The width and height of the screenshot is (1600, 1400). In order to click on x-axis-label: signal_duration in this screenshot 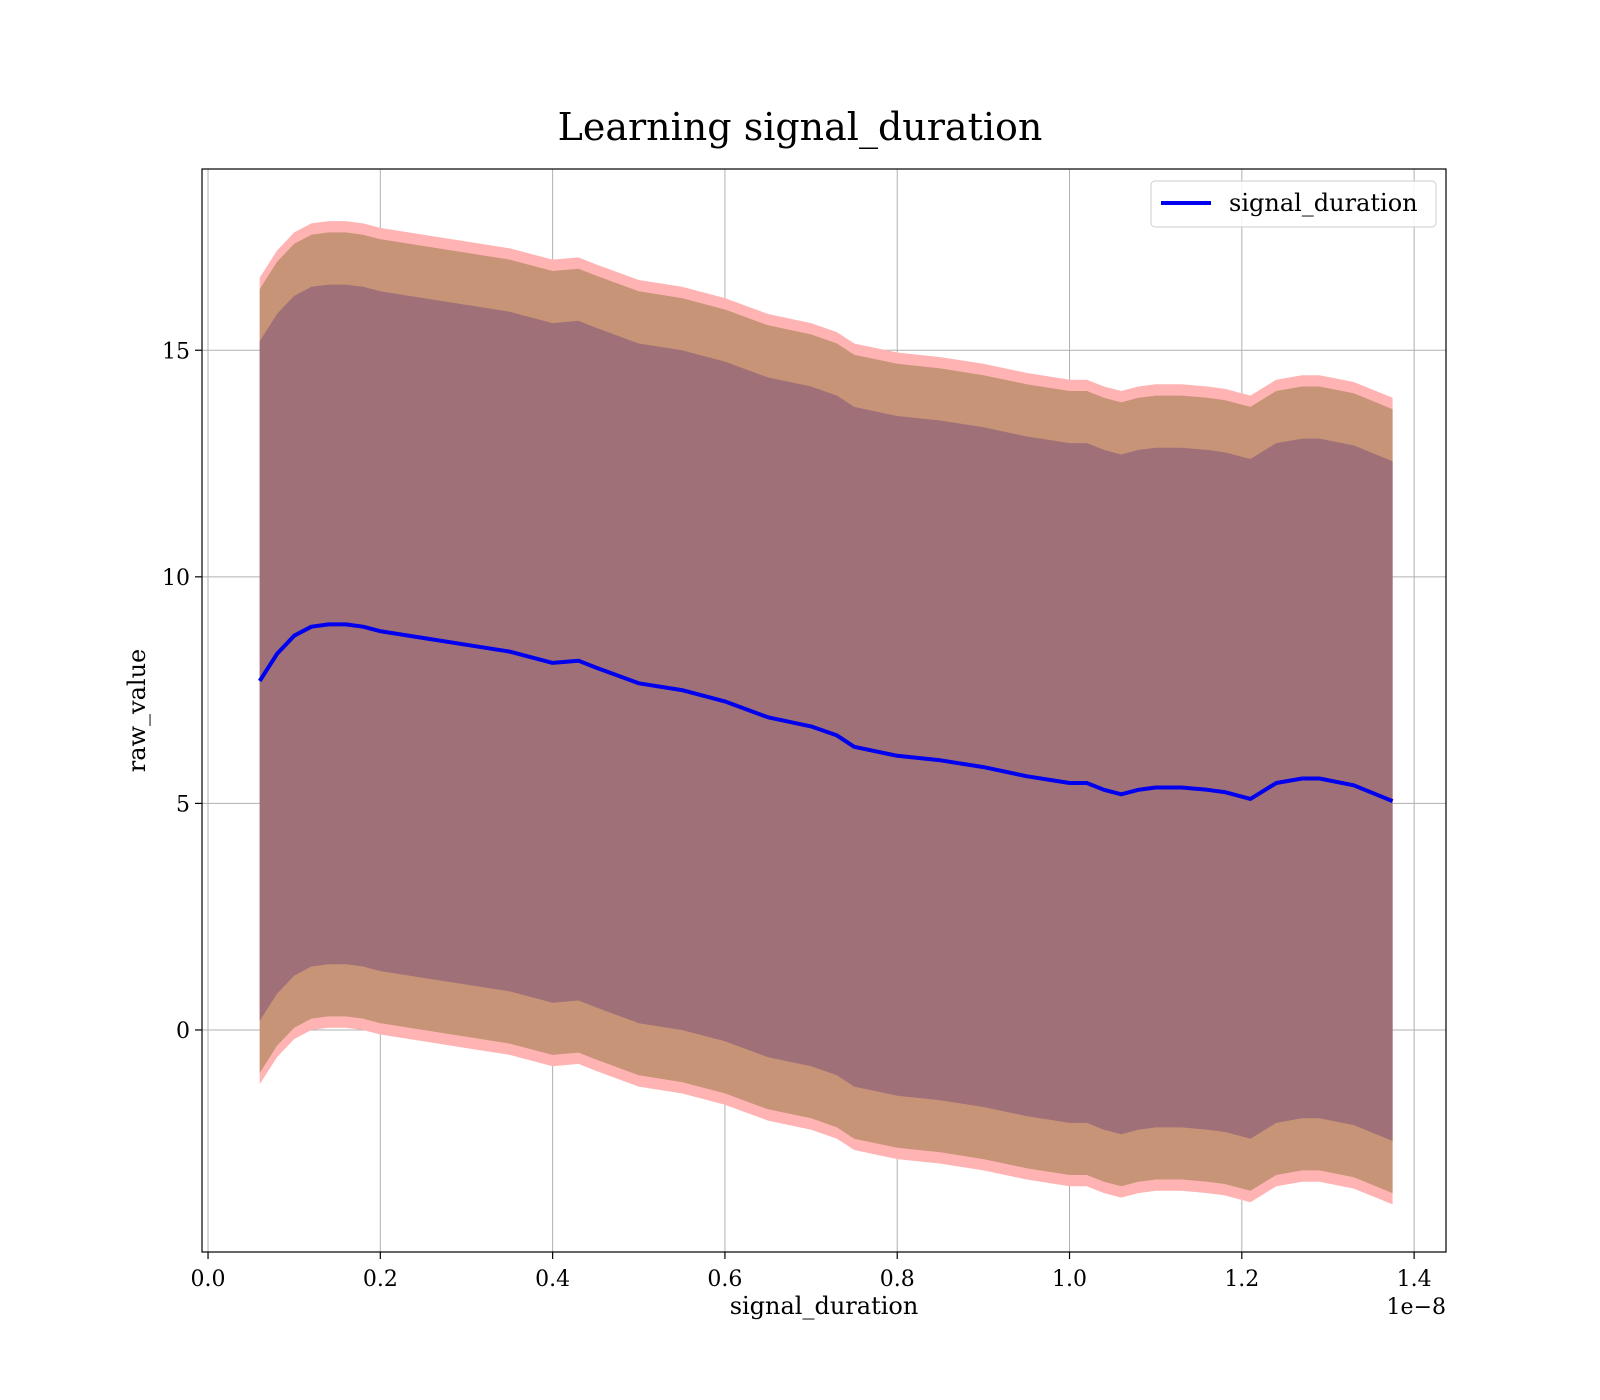, I will do `click(824, 1306)`.